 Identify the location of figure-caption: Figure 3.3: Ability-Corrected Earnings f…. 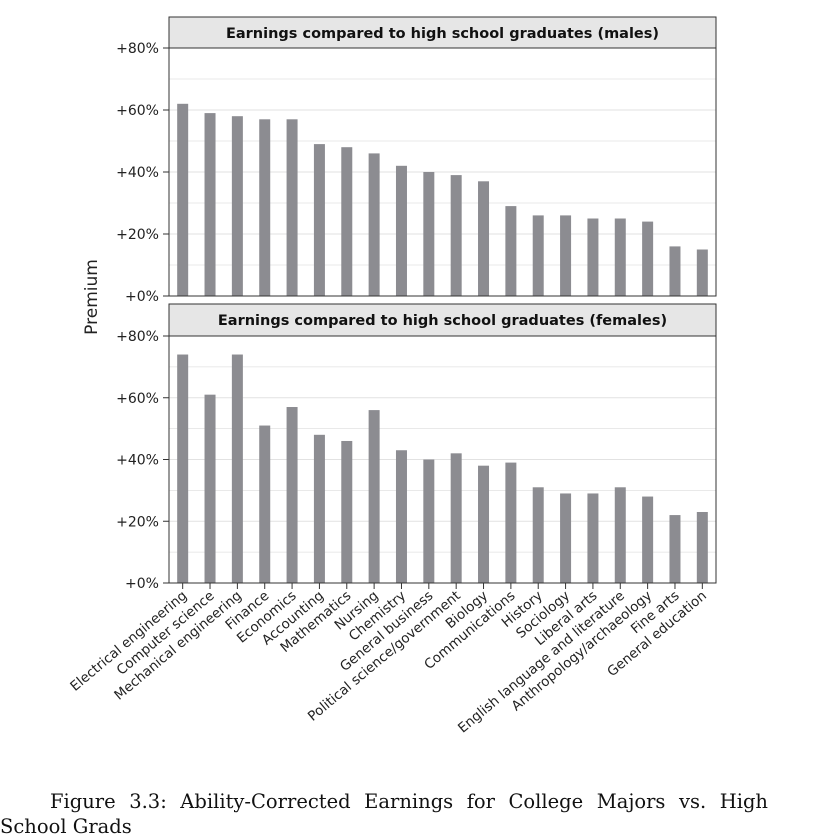
(384, 814).